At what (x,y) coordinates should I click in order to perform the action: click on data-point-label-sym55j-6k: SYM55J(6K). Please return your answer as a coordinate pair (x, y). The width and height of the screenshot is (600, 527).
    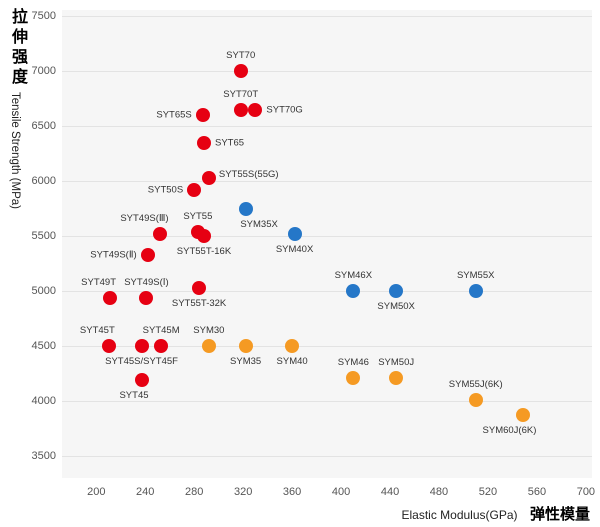
    Looking at the image, I should click on (475, 384).